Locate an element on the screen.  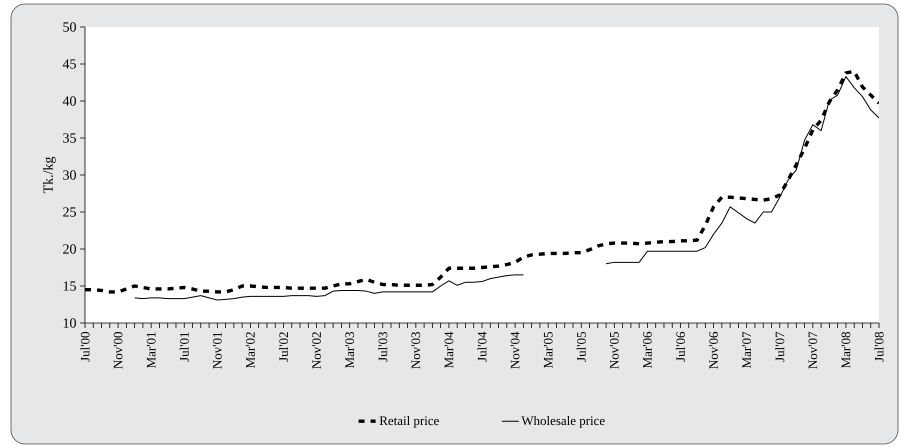
y-tick-label: 50 is located at coordinates (69, 27).